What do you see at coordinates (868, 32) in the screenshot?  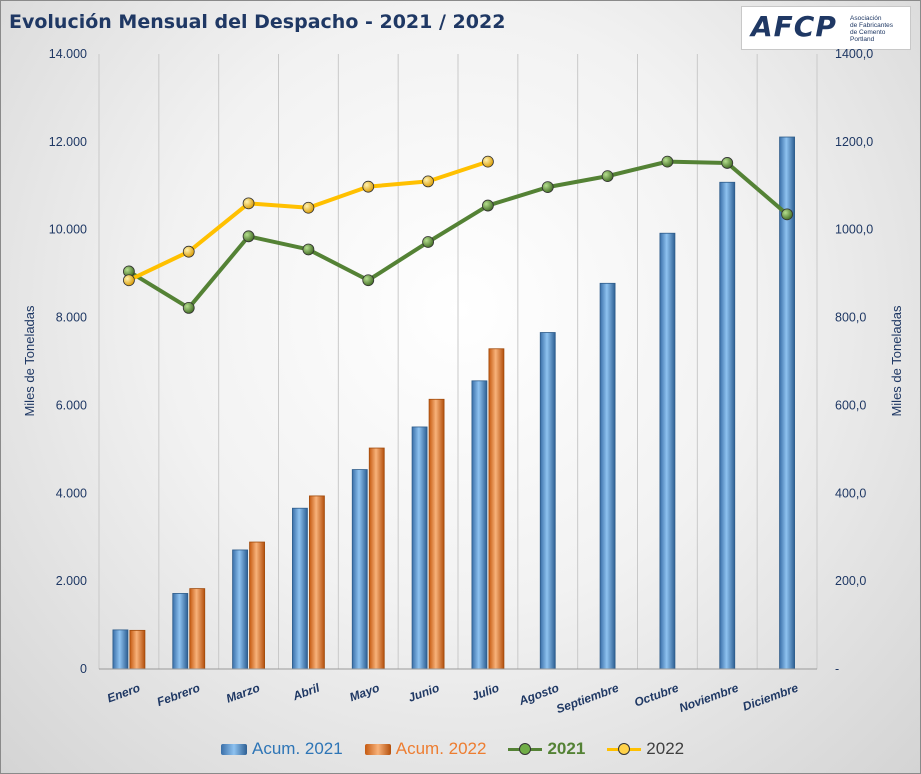 I see `logo-subtitle-line: de Cemento` at bounding box center [868, 32].